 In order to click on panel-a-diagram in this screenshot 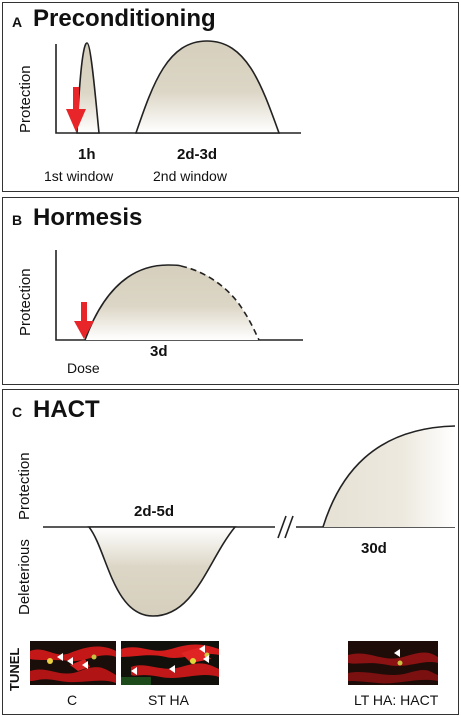, I will do `click(178, 87)`.